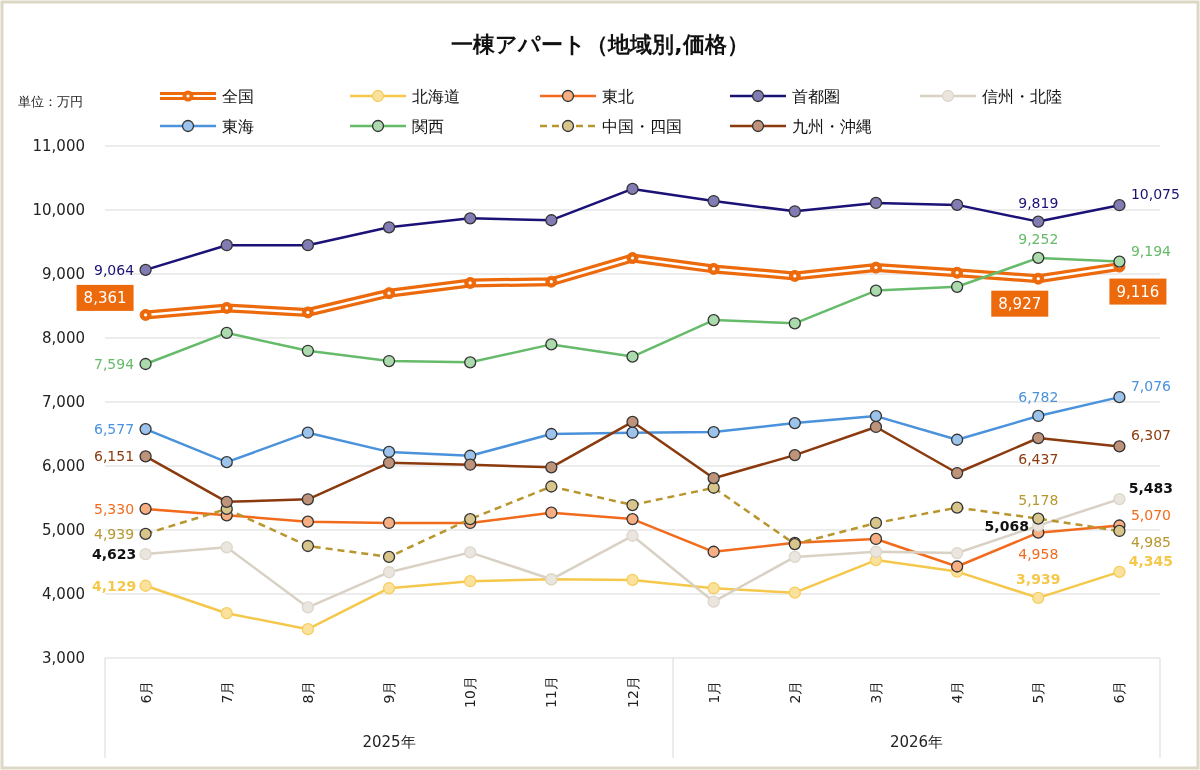  Describe the element at coordinates (63, 274) in the screenshot. I see `y-tick-label: 9,000` at that location.